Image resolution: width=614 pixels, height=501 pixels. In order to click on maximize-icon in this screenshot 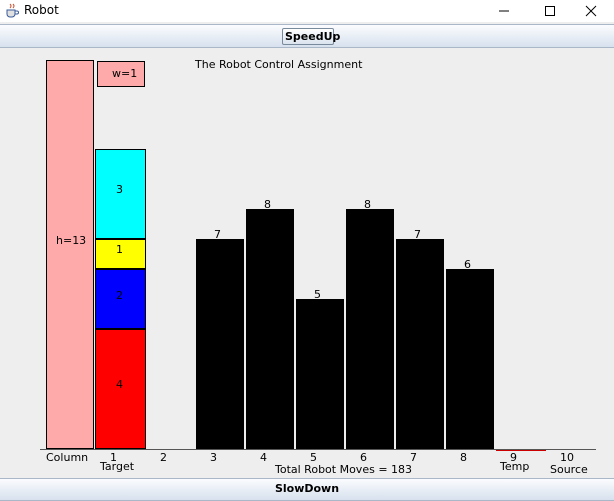, I will do `click(550, 11)`.